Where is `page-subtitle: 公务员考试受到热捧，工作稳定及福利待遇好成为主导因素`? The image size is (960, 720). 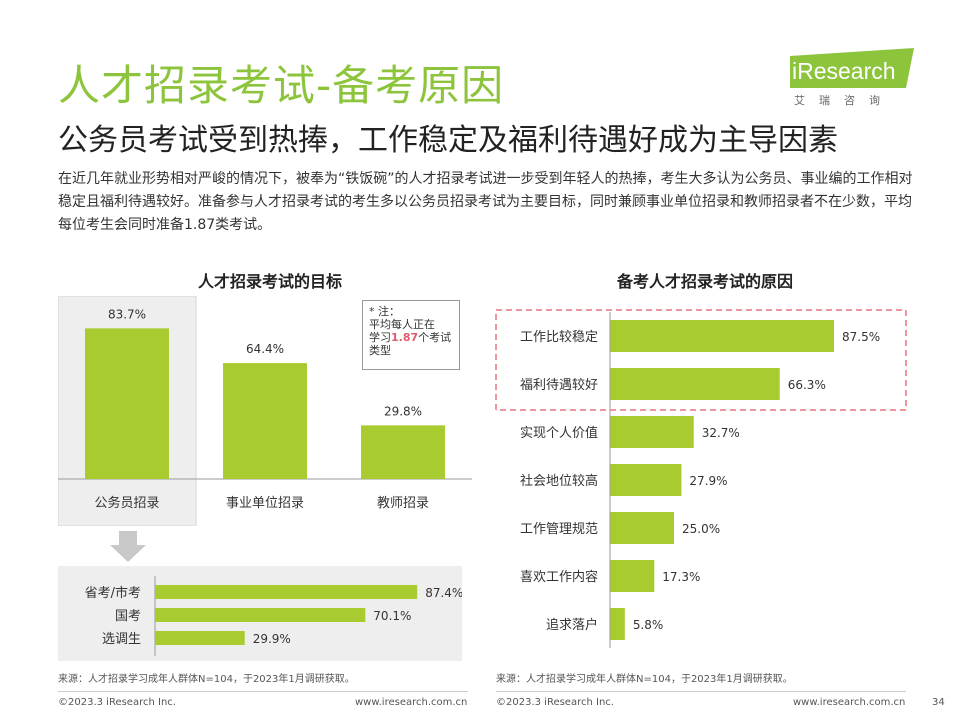 page-subtitle: 公务员考试受到热捧，工作稳定及福利待遇好成为主导因素 is located at coordinates (448, 140).